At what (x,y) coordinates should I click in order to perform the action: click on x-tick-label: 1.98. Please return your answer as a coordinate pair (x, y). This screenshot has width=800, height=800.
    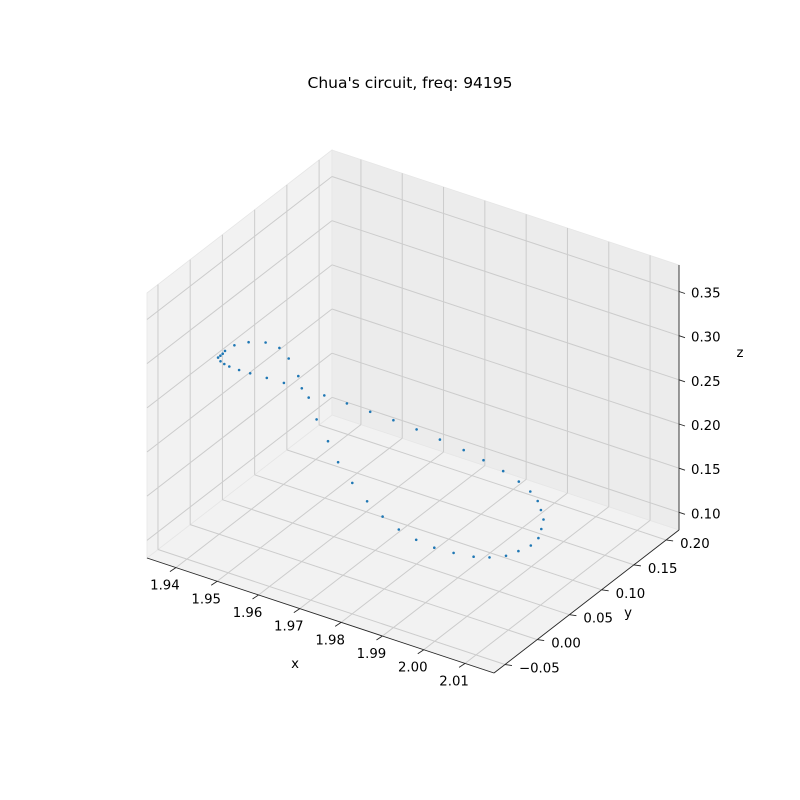
    Looking at the image, I should click on (330, 640).